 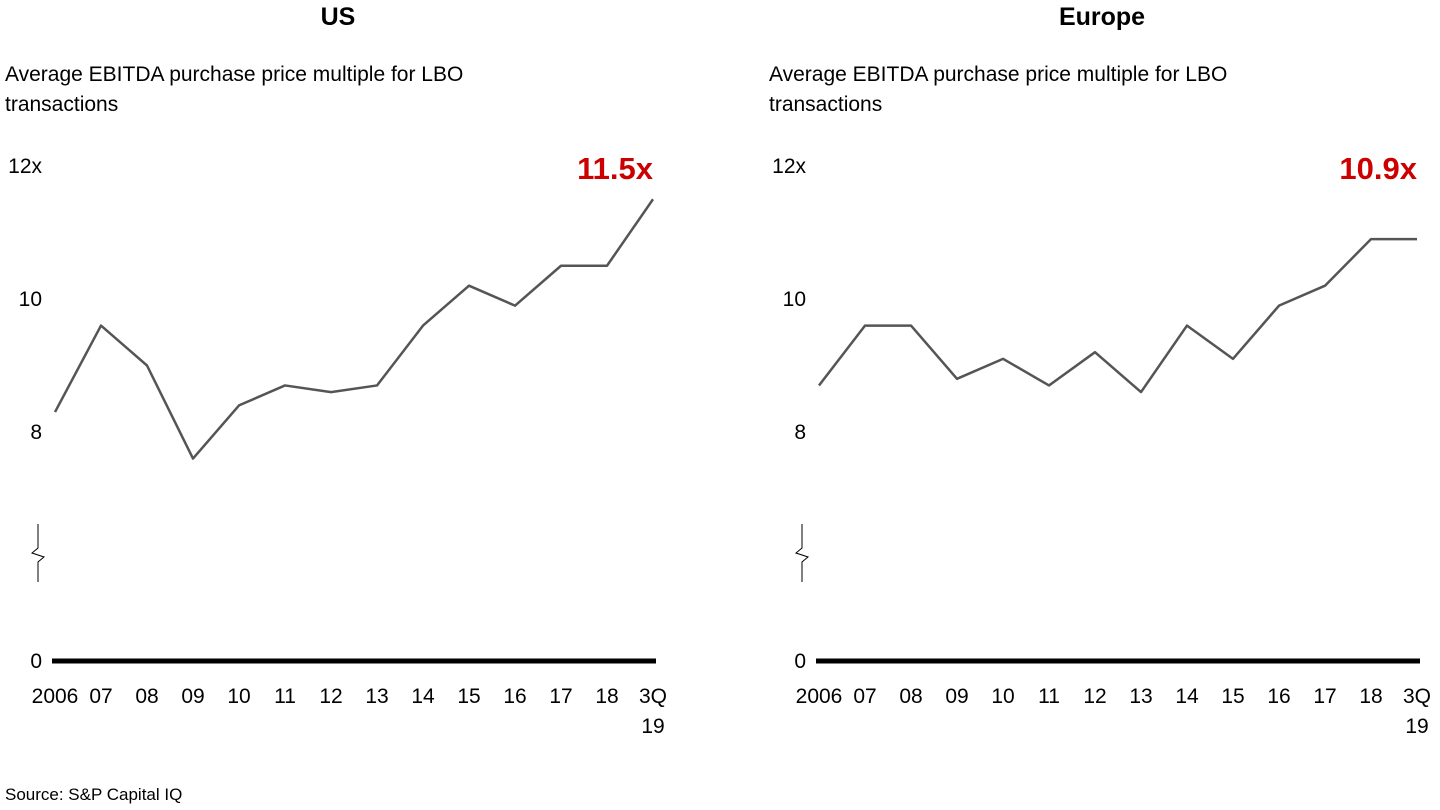 I want to click on chart-title: US, so click(x=338, y=17).